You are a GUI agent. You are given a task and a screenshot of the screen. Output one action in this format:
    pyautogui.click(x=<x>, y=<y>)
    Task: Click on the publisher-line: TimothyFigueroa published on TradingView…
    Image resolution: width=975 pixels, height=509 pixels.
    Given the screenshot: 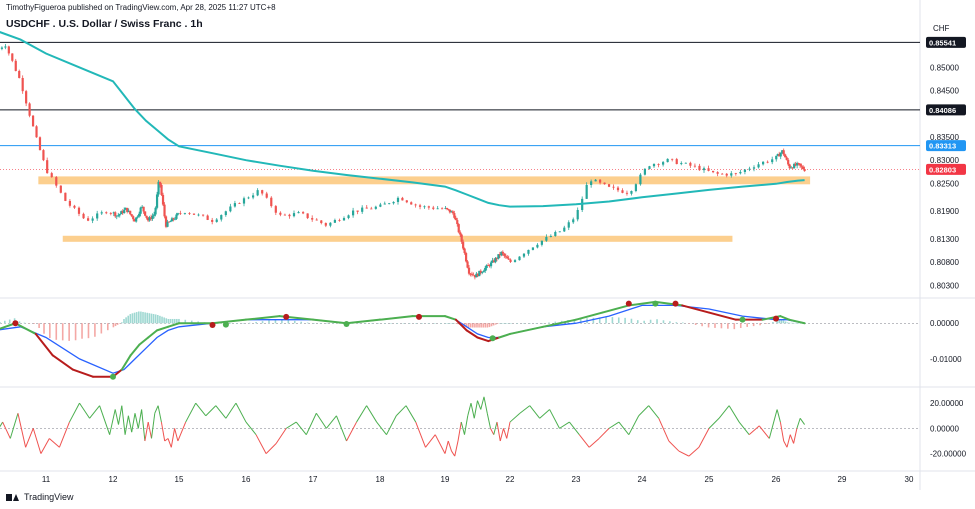 What is the action you would take?
    pyautogui.click(x=141, y=7)
    